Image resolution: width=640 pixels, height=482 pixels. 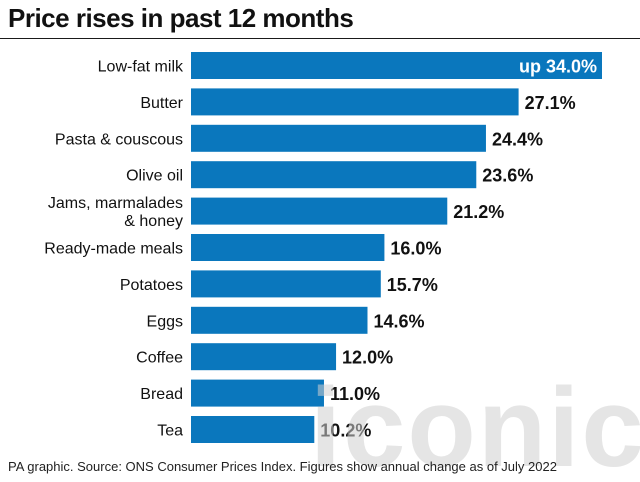 I want to click on value-label: 11.0%, so click(x=355, y=394).